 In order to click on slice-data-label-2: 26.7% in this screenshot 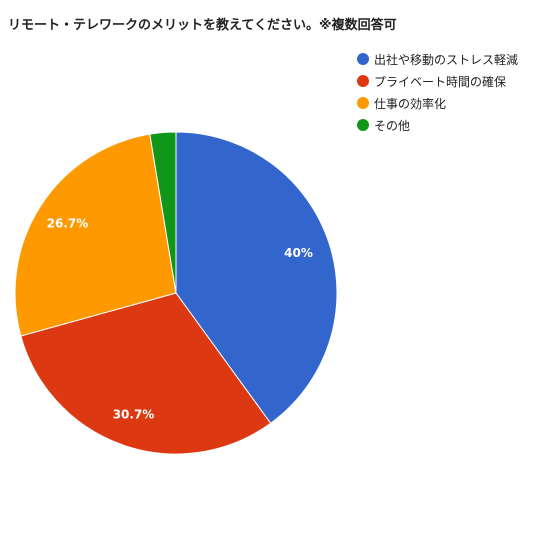, I will do `click(68, 224)`.